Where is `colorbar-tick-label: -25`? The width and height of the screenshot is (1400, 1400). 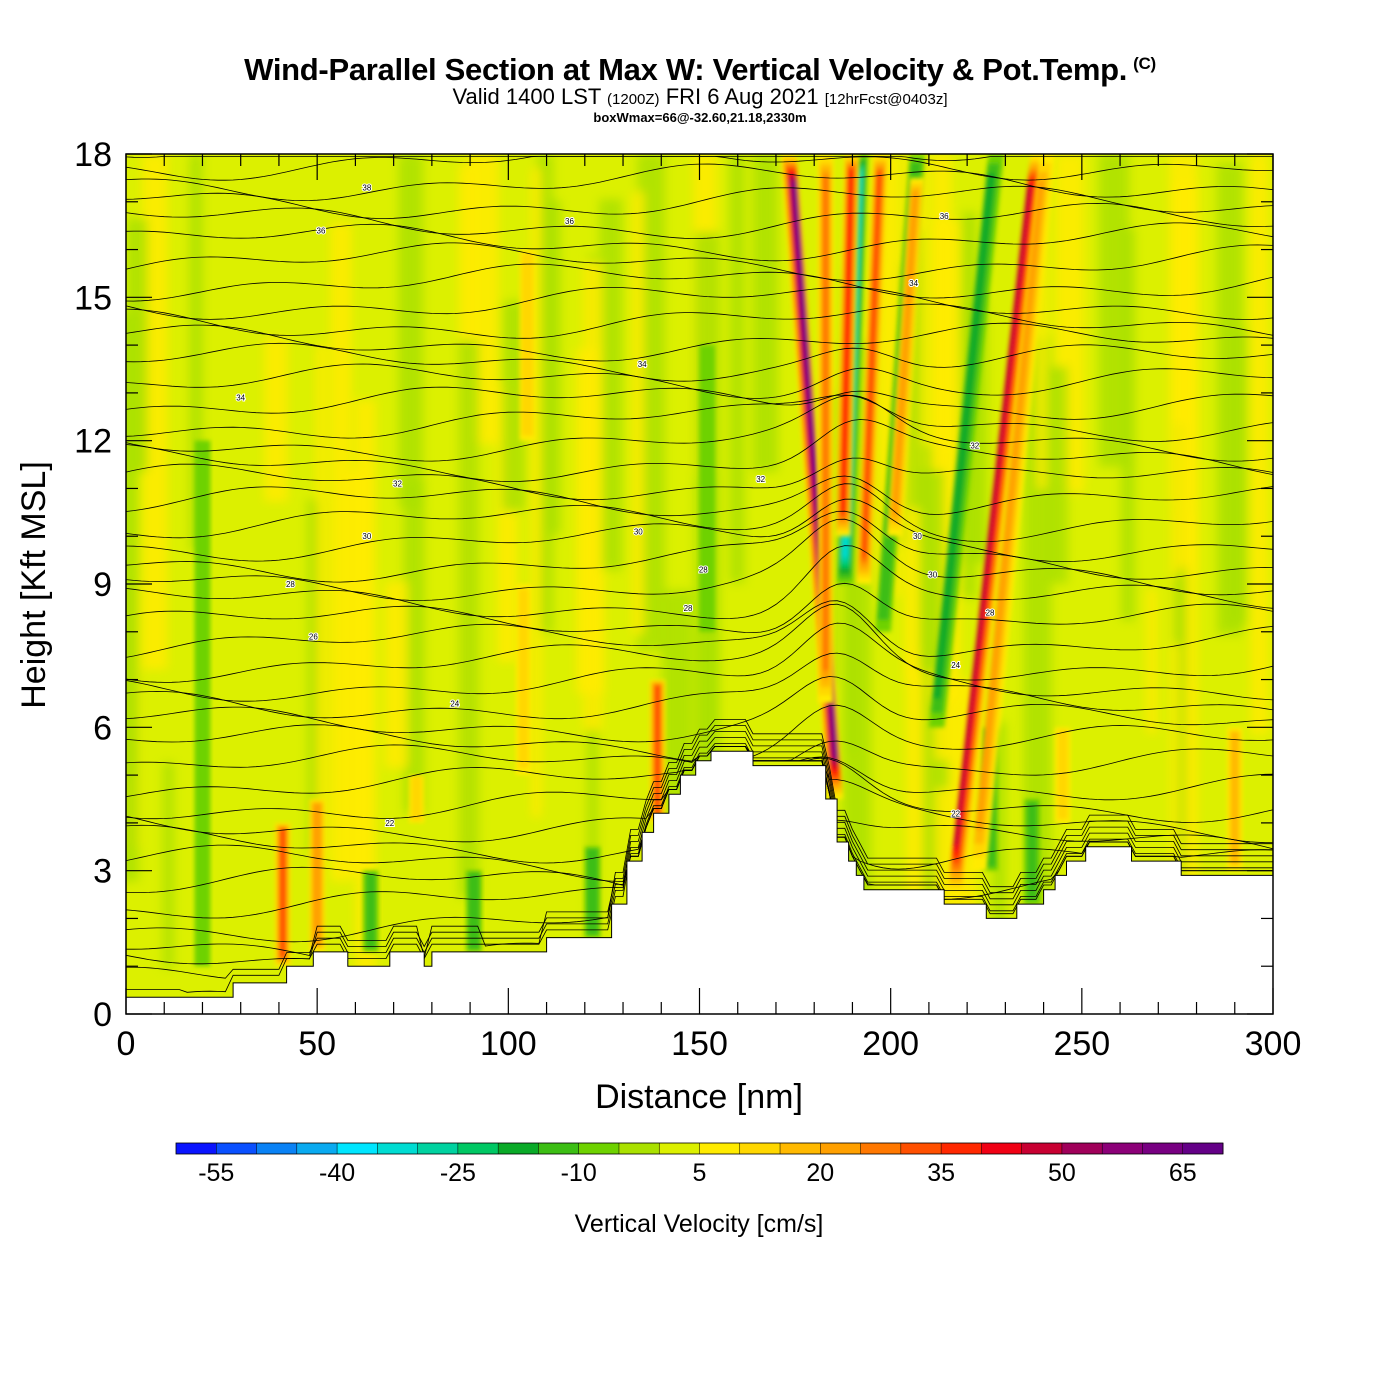
colorbar-tick-label: -25 is located at coordinates (458, 1173).